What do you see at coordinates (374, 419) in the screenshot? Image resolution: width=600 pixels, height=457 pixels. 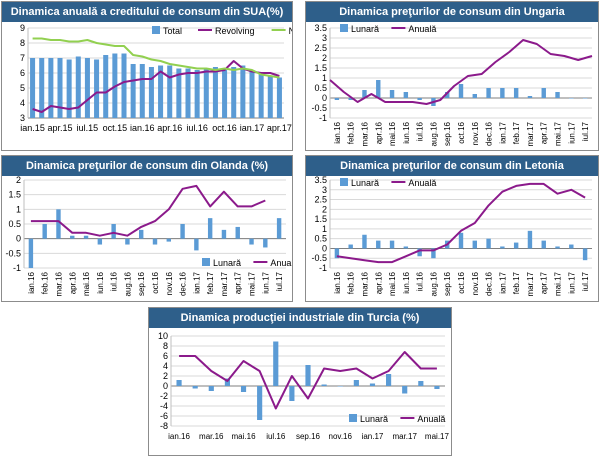 I see `legend-label: Lunară` at bounding box center [374, 419].